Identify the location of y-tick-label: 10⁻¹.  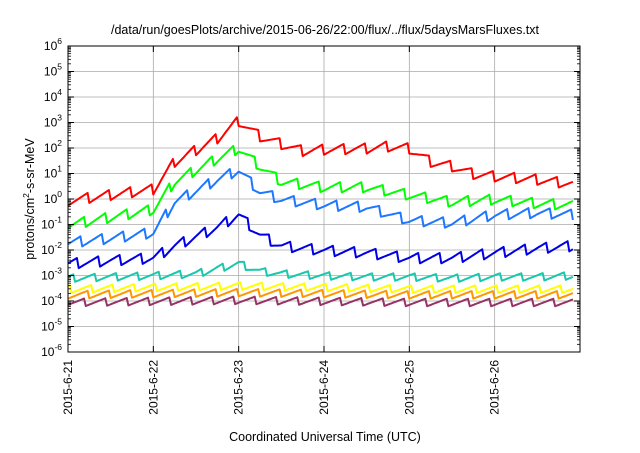
(51, 223).